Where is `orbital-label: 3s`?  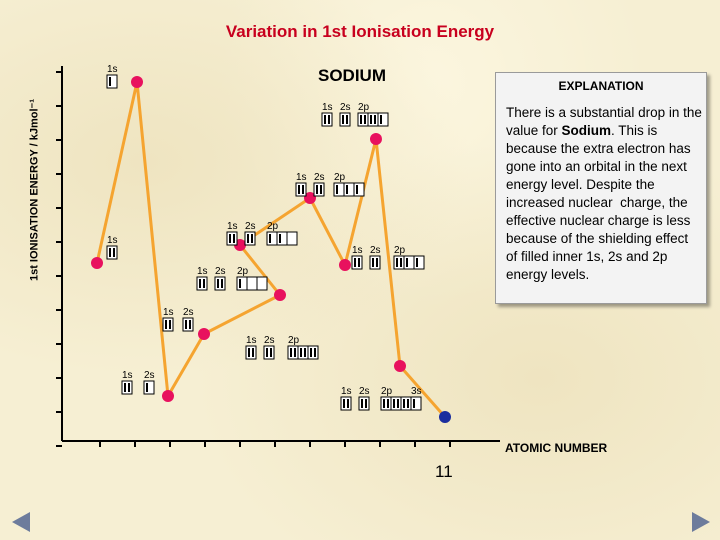 orbital-label: 3s is located at coordinates (416, 391).